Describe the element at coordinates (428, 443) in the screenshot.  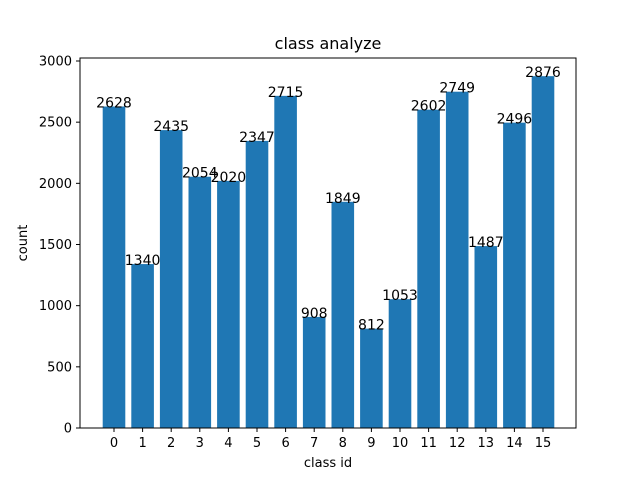
I see `x-tick-label-11: 11` at that location.